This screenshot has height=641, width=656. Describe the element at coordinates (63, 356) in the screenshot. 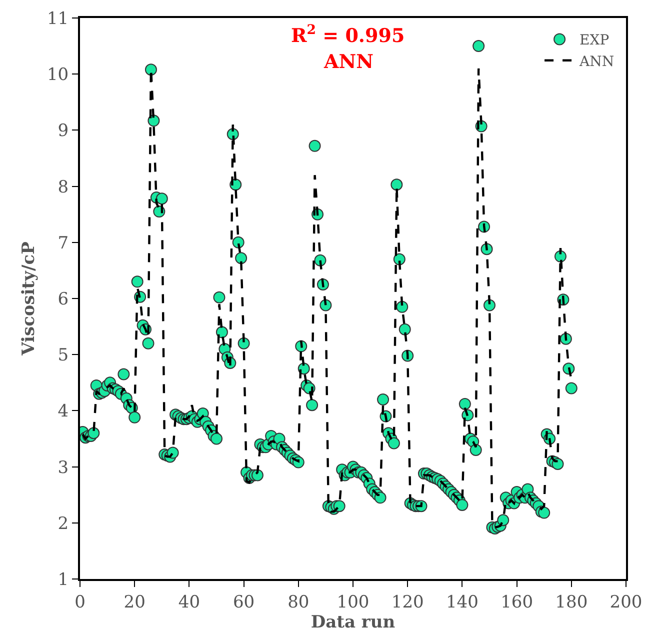

I see `y-tick-label: 5` at that location.